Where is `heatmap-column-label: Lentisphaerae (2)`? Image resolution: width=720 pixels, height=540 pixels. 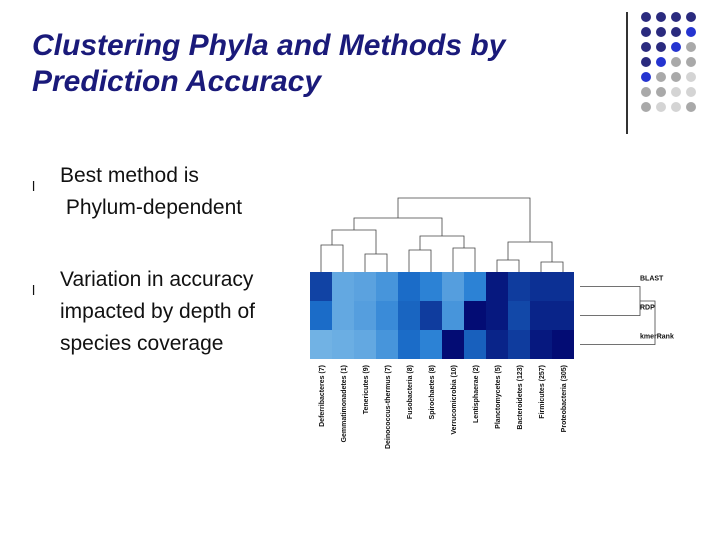 heatmap-column-label: Lentisphaerae (2) is located at coordinates (476, 394).